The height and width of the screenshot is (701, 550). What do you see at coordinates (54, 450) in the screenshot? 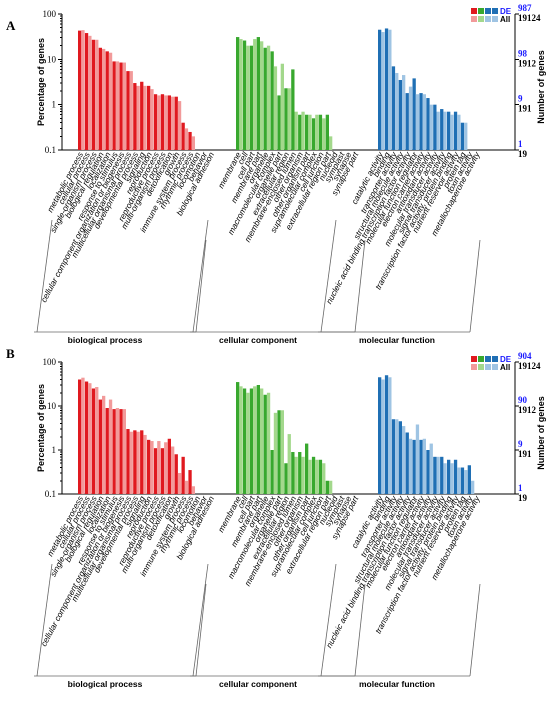
I see `y-tick-label-left: 1` at bounding box center [54, 450].